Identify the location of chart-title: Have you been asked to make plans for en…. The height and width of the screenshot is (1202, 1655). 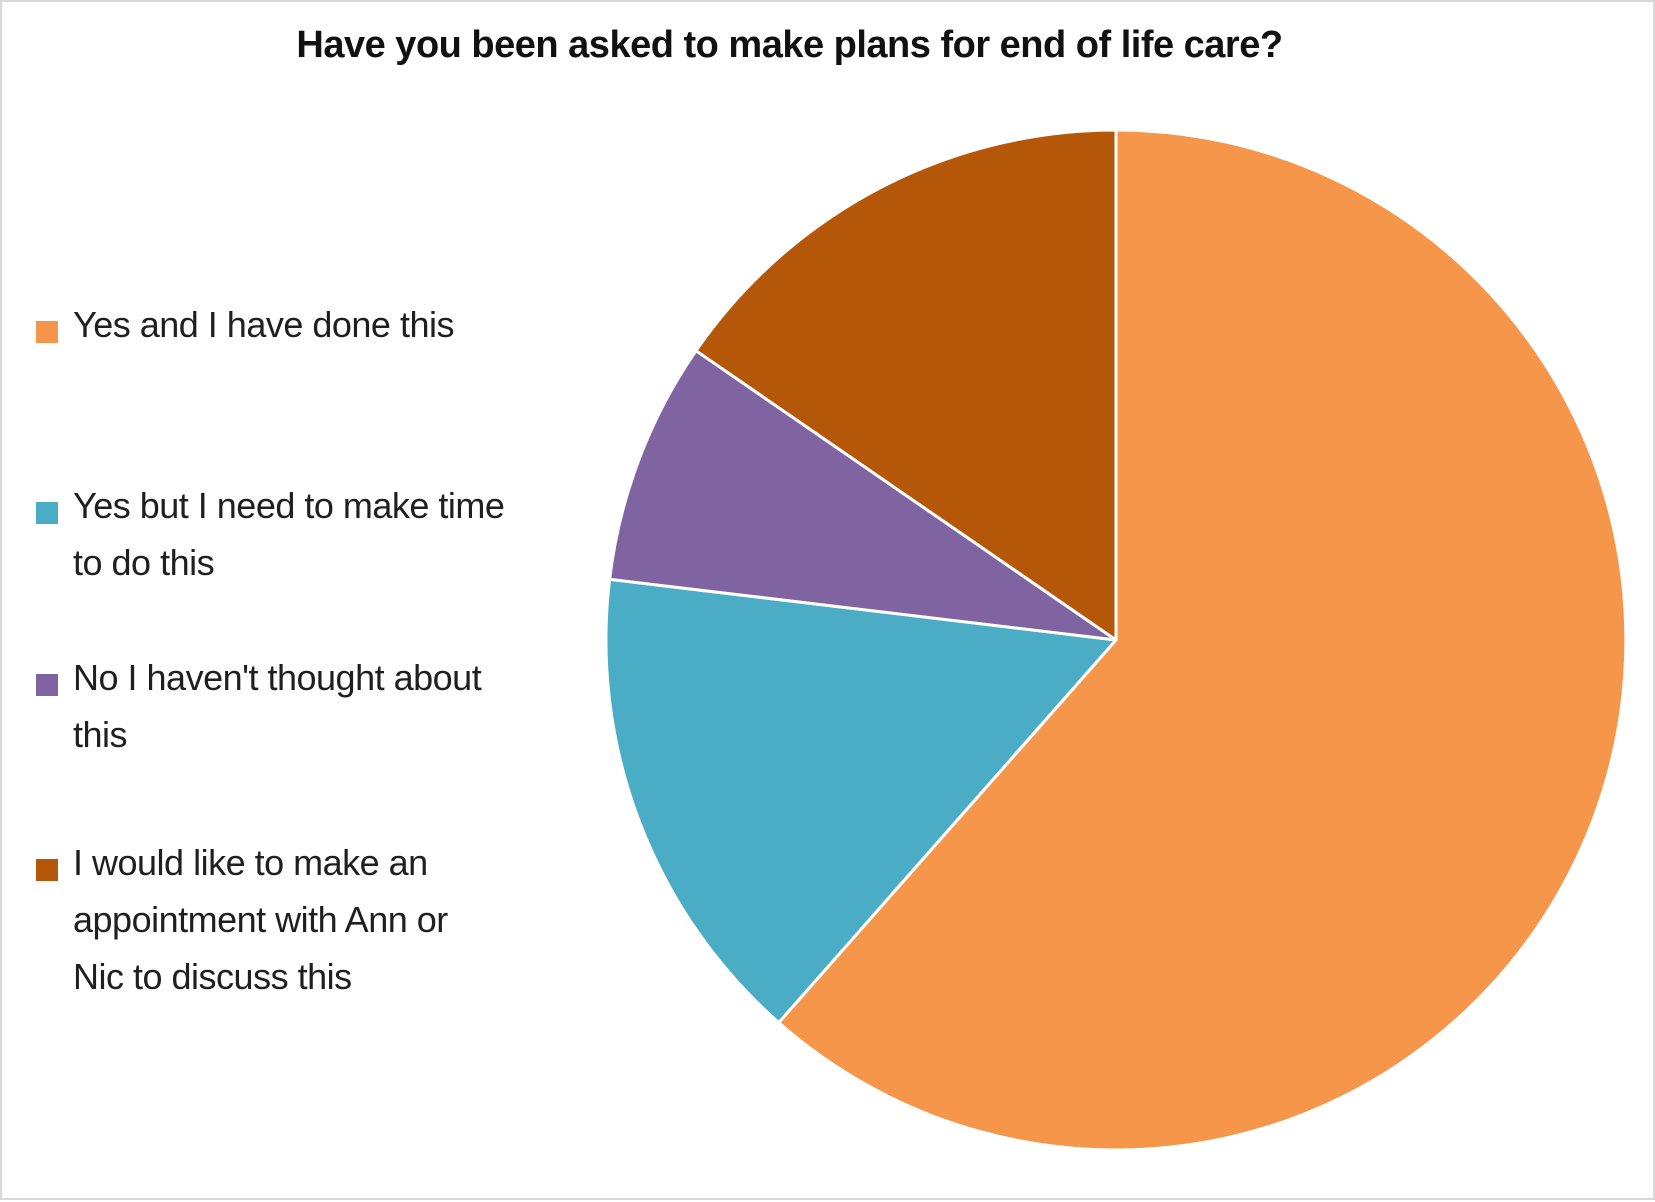
(789, 45).